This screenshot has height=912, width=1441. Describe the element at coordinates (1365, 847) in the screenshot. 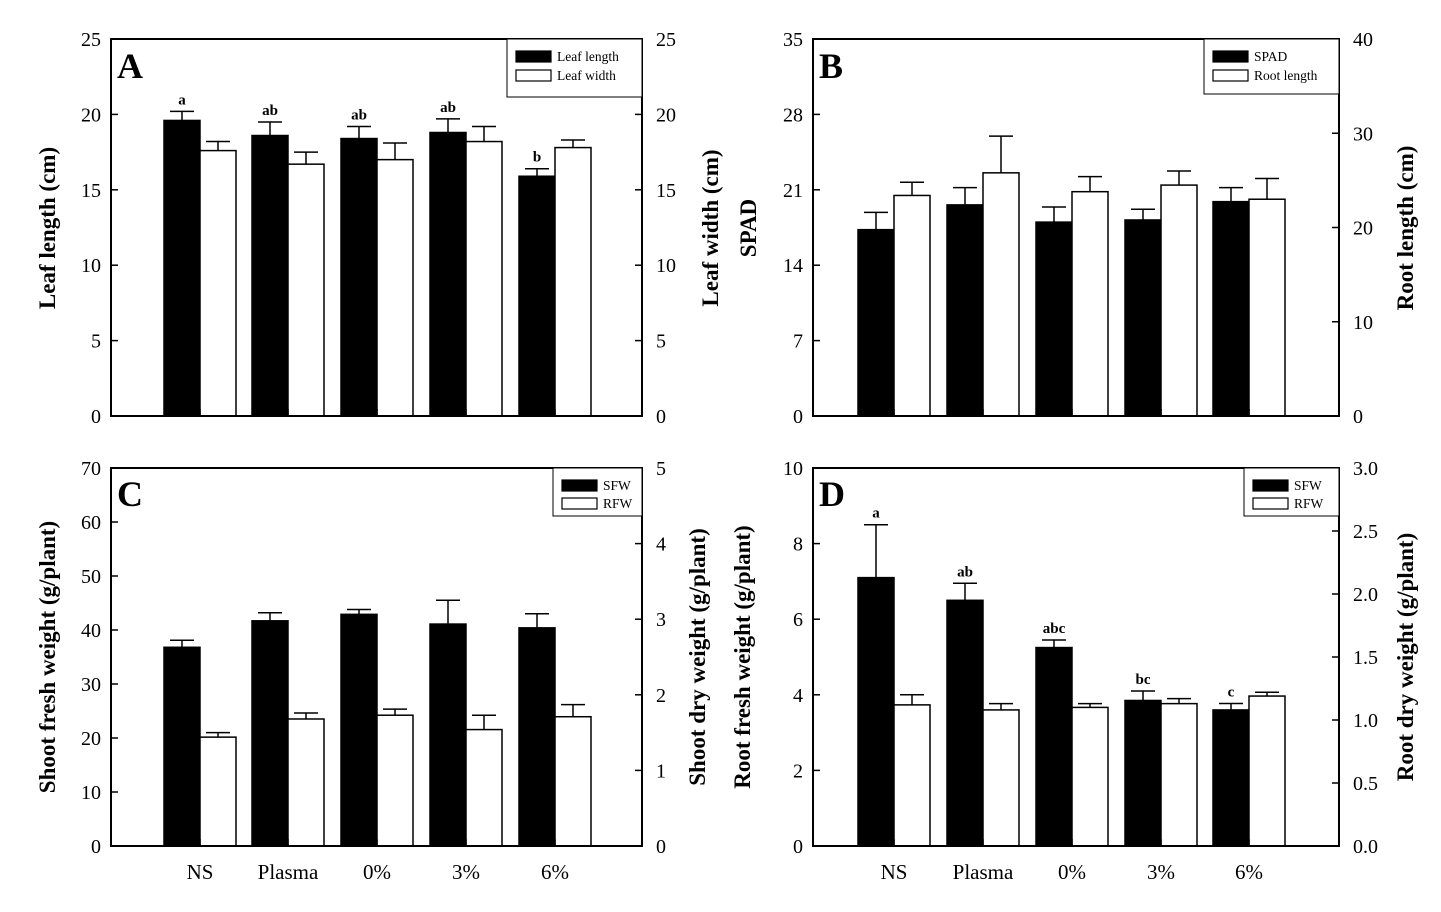

I see `tick-label-right: 0.0` at that location.